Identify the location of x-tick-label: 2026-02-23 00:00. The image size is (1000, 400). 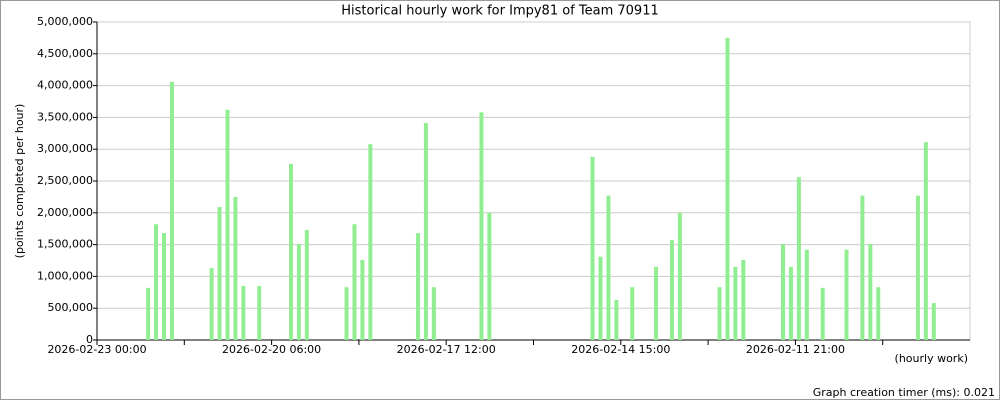
(96, 349).